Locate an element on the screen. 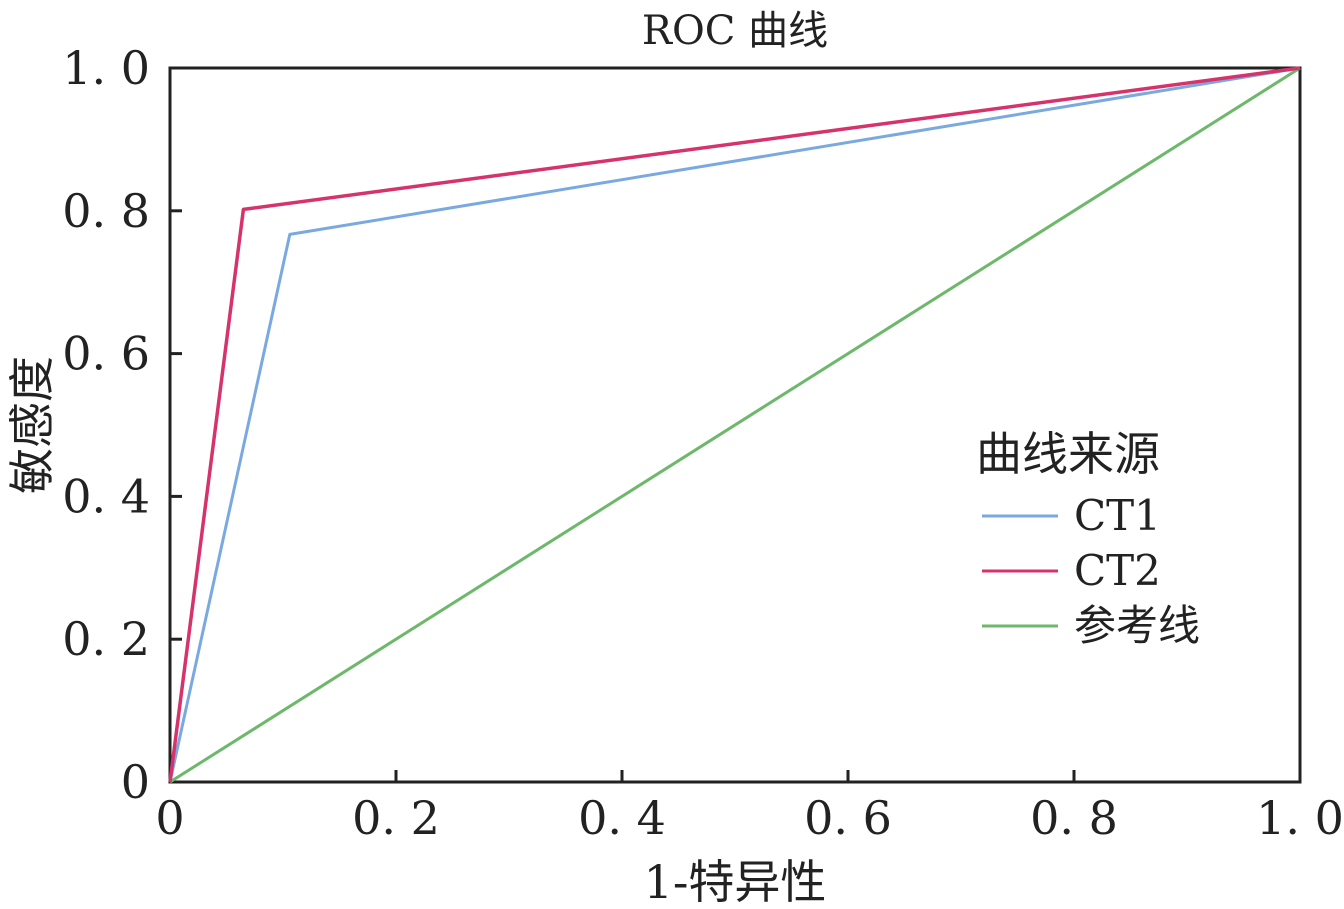 The image size is (1344, 909). legend: 曲线来源 CT1 CT2 参考线 is located at coordinates (1088, 538).